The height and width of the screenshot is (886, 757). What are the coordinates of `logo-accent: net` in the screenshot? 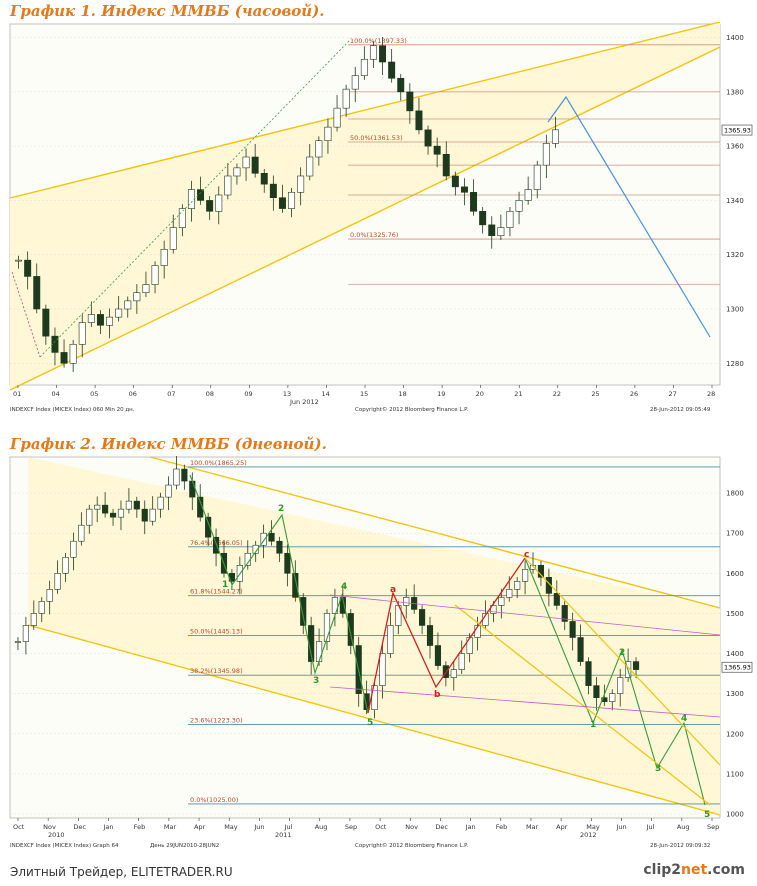 It's located at (694, 870).